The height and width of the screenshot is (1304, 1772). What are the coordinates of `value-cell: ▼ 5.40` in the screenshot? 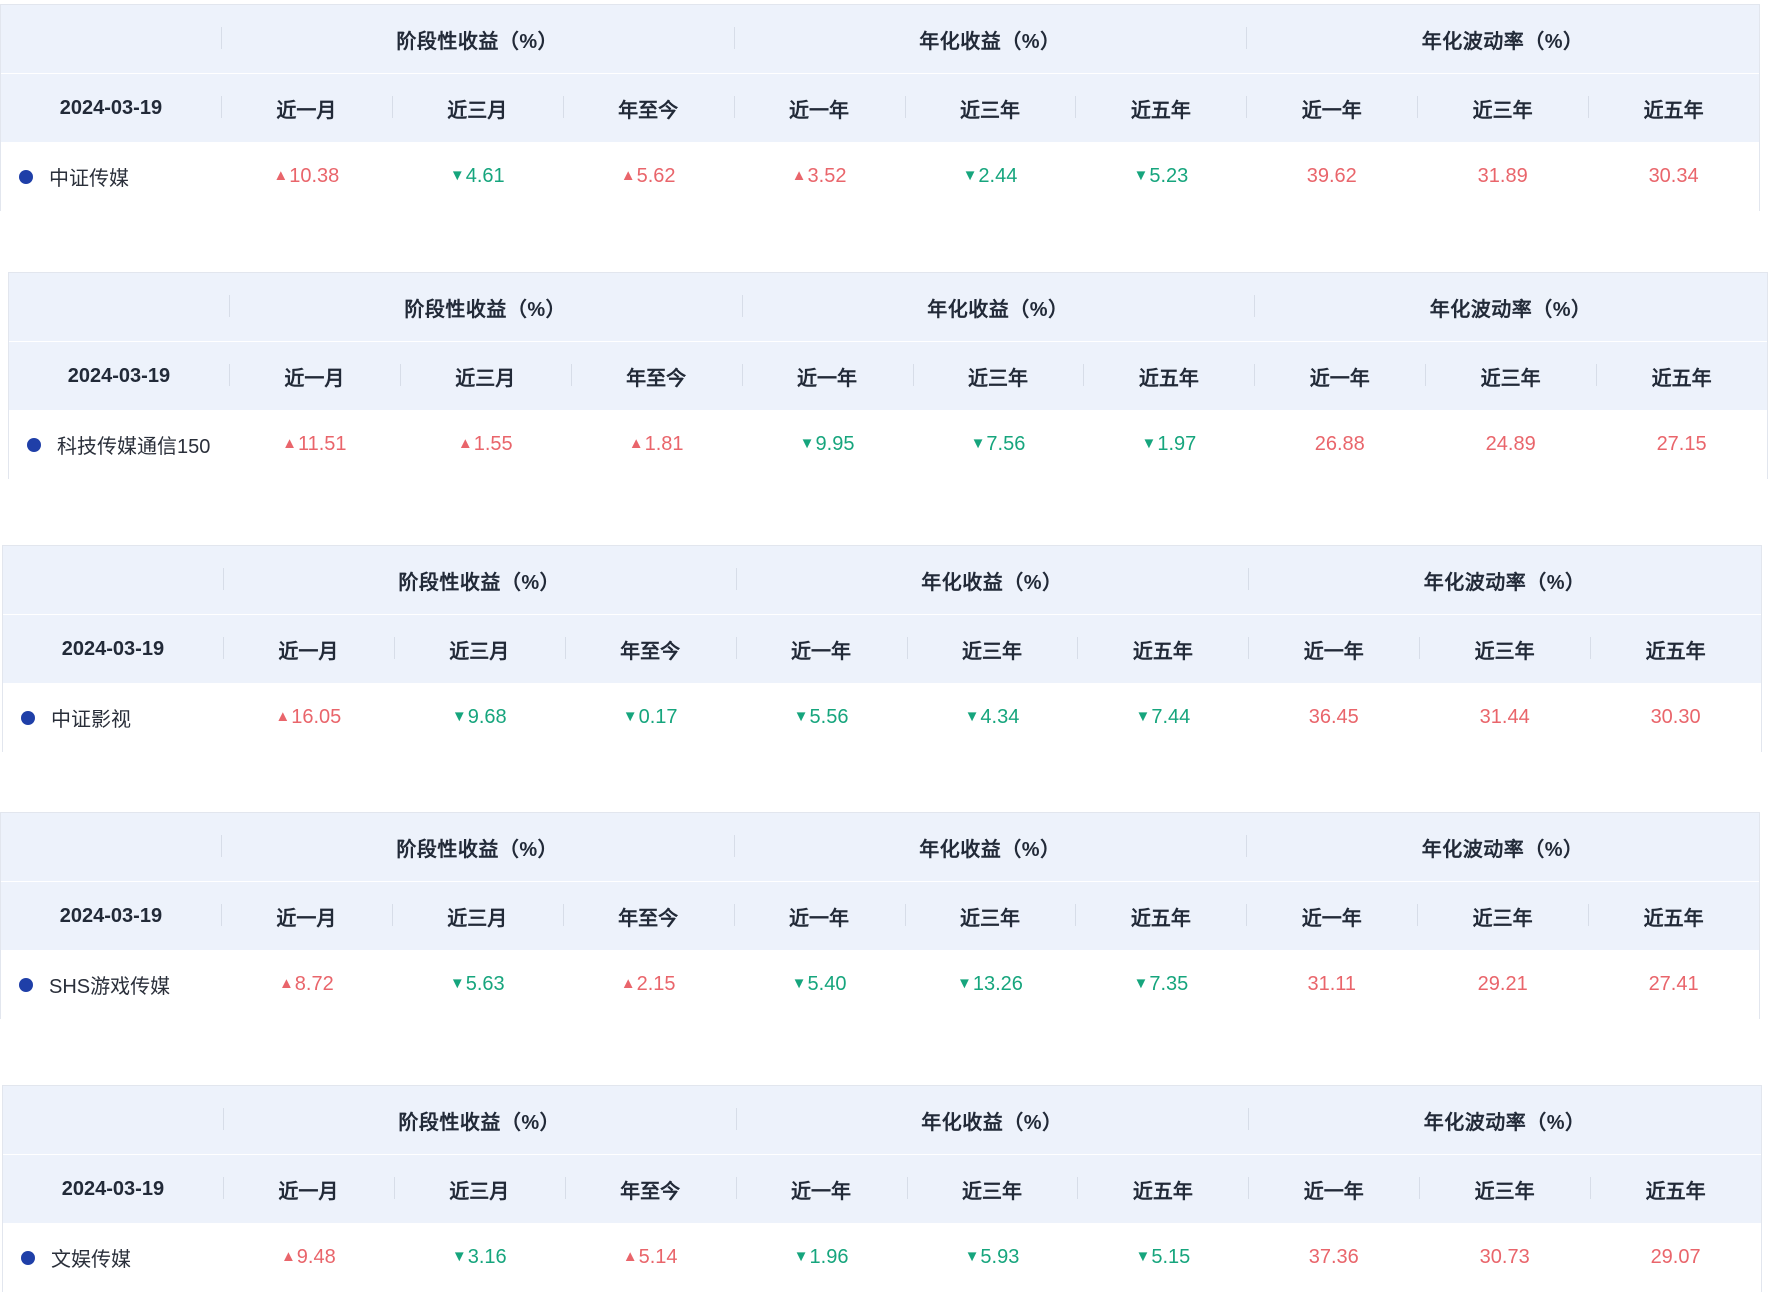 It's located at (819, 984).